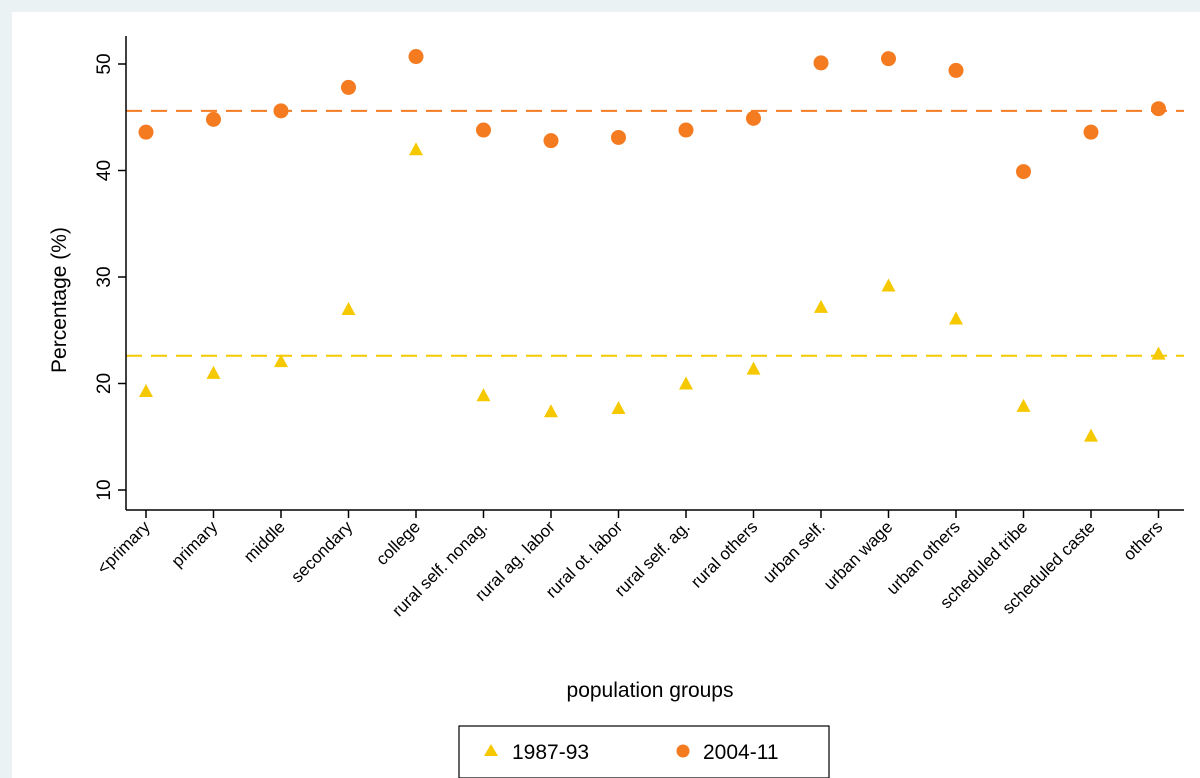 This screenshot has height=778, width=1200. I want to click on legend-box, so click(644, 751).